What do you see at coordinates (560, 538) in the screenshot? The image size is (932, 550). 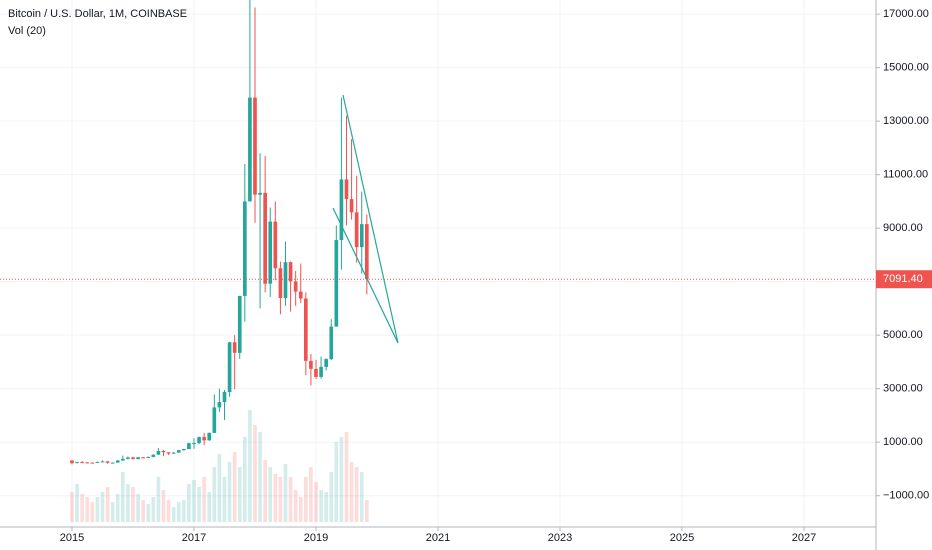 I see `x-tick-label: 2023` at bounding box center [560, 538].